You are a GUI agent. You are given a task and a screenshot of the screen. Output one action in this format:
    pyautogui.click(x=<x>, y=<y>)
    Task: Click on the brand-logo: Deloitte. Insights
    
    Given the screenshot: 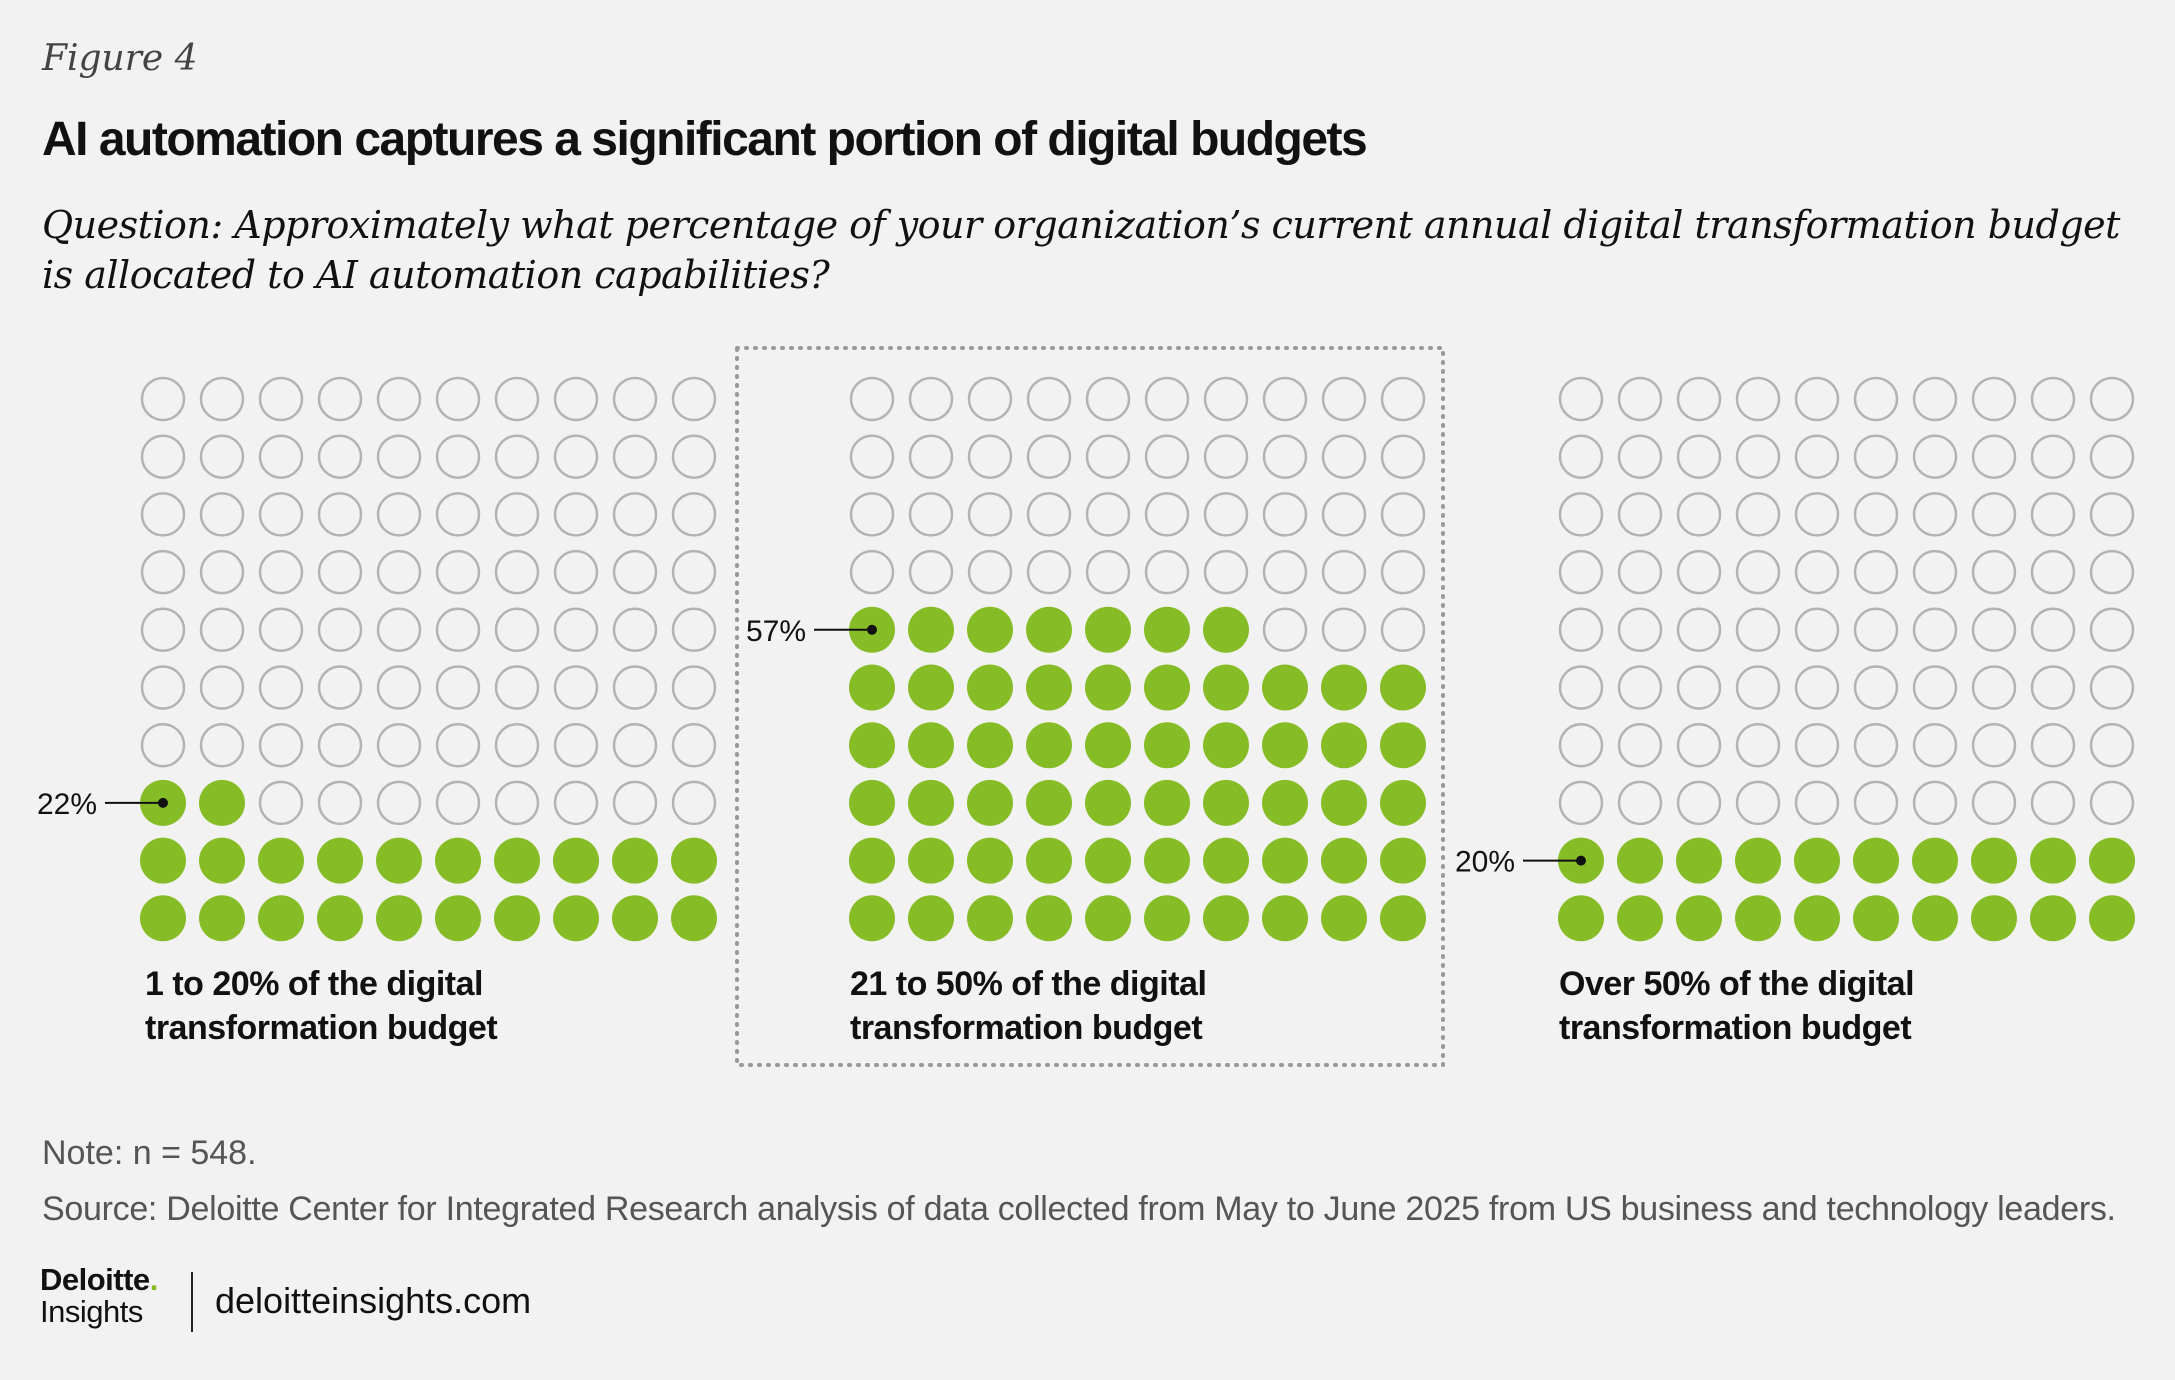 What is the action you would take?
    pyautogui.click(x=99, y=1296)
    